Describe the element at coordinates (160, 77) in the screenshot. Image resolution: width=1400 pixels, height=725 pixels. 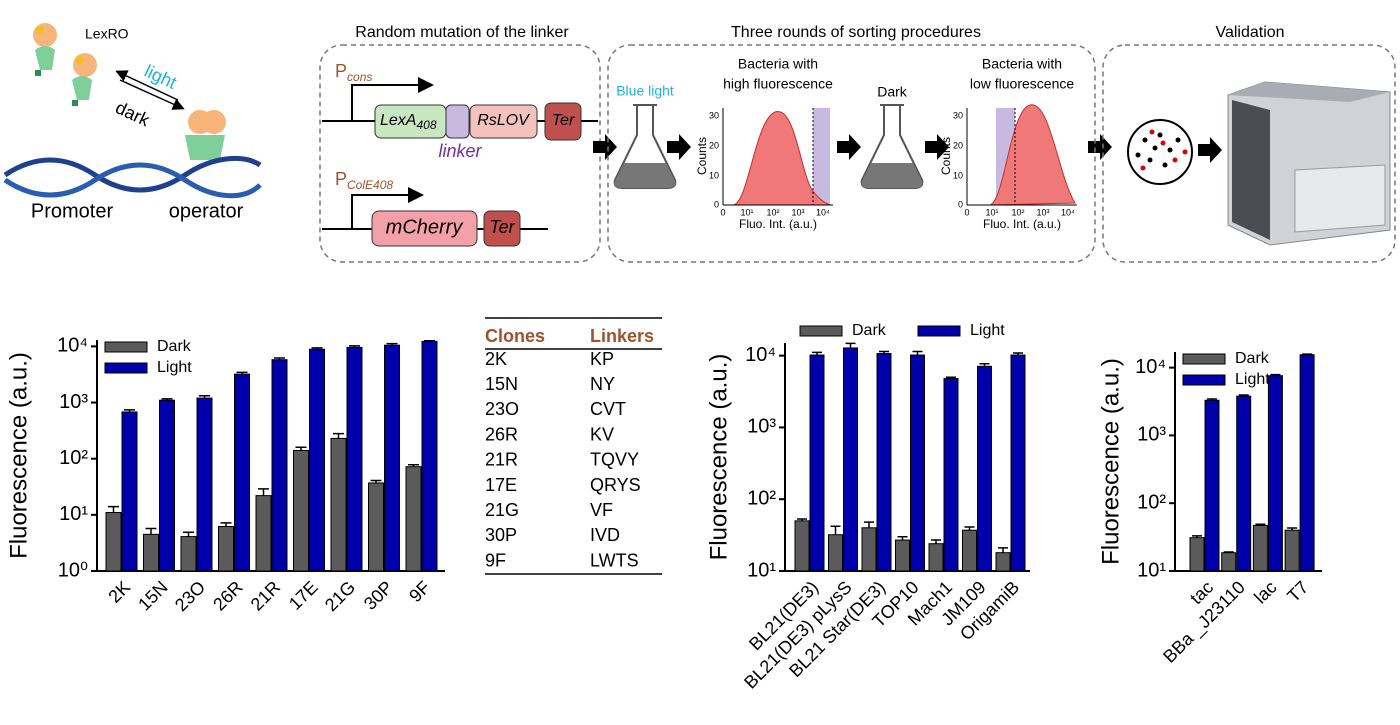
I see `label: light` at that location.